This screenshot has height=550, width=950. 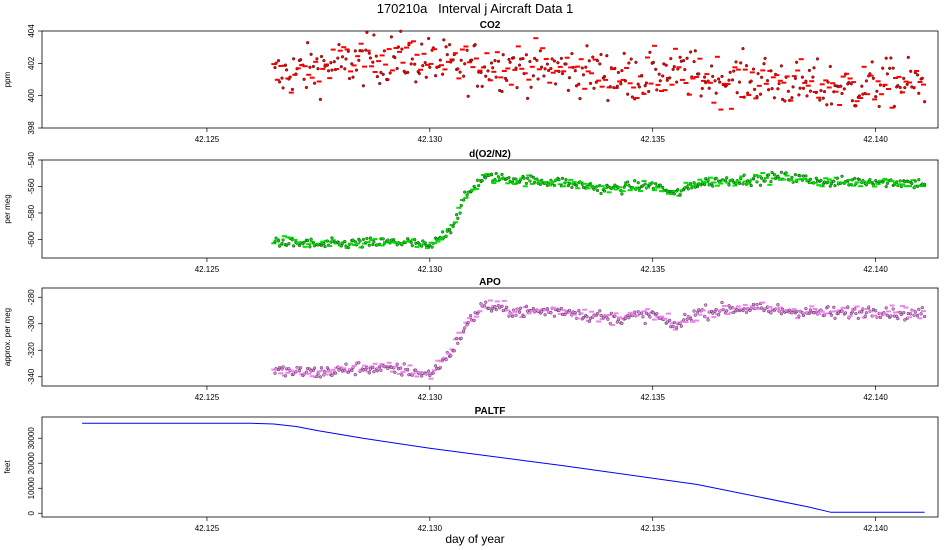 What do you see at coordinates (207, 397) in the screenshot?
I see `x-tick-label: 42.125` at bounding box center [207, 397].